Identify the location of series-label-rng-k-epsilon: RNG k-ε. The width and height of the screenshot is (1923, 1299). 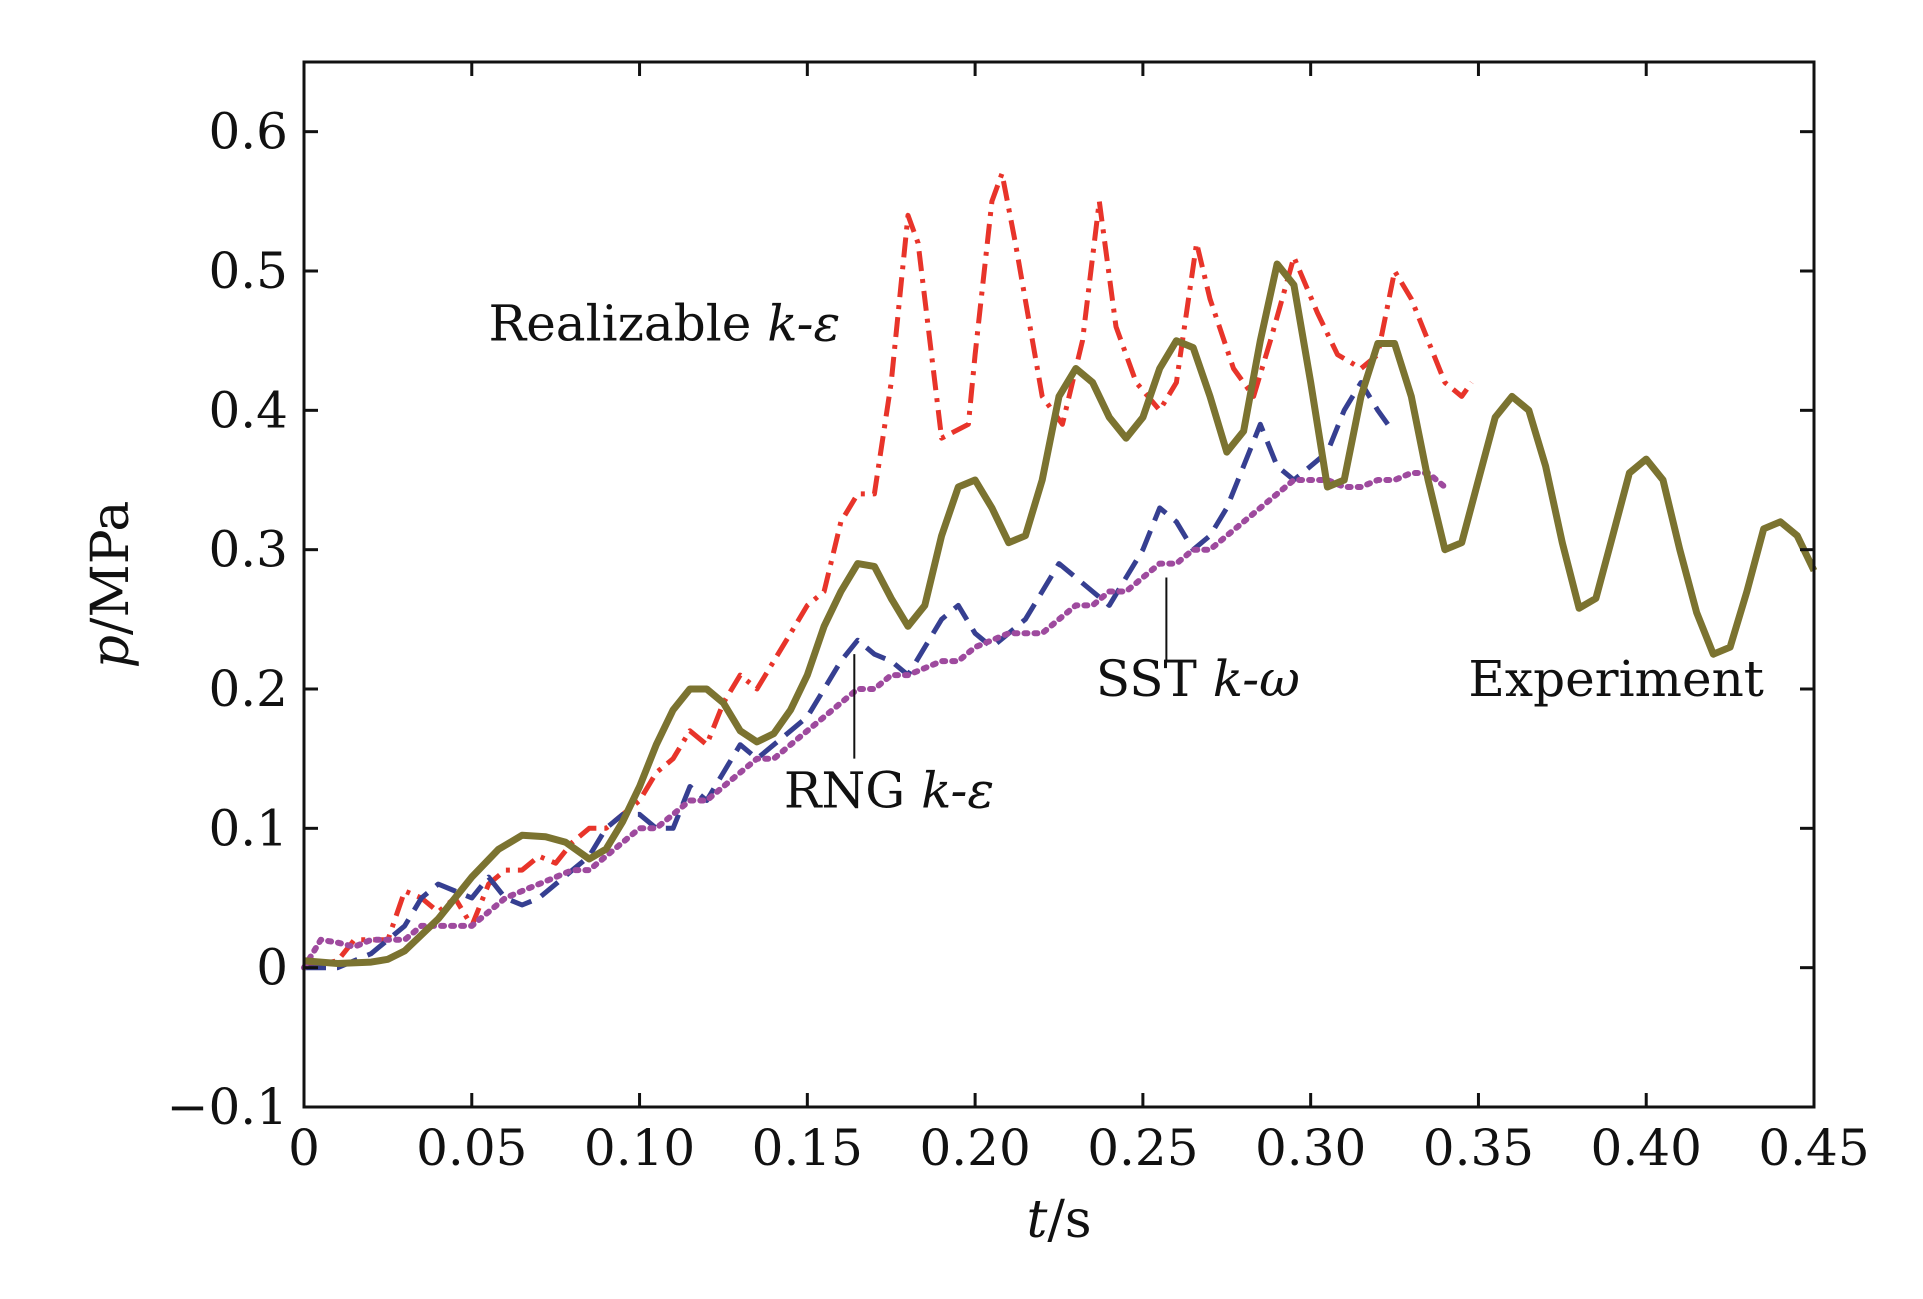
(889, 790).